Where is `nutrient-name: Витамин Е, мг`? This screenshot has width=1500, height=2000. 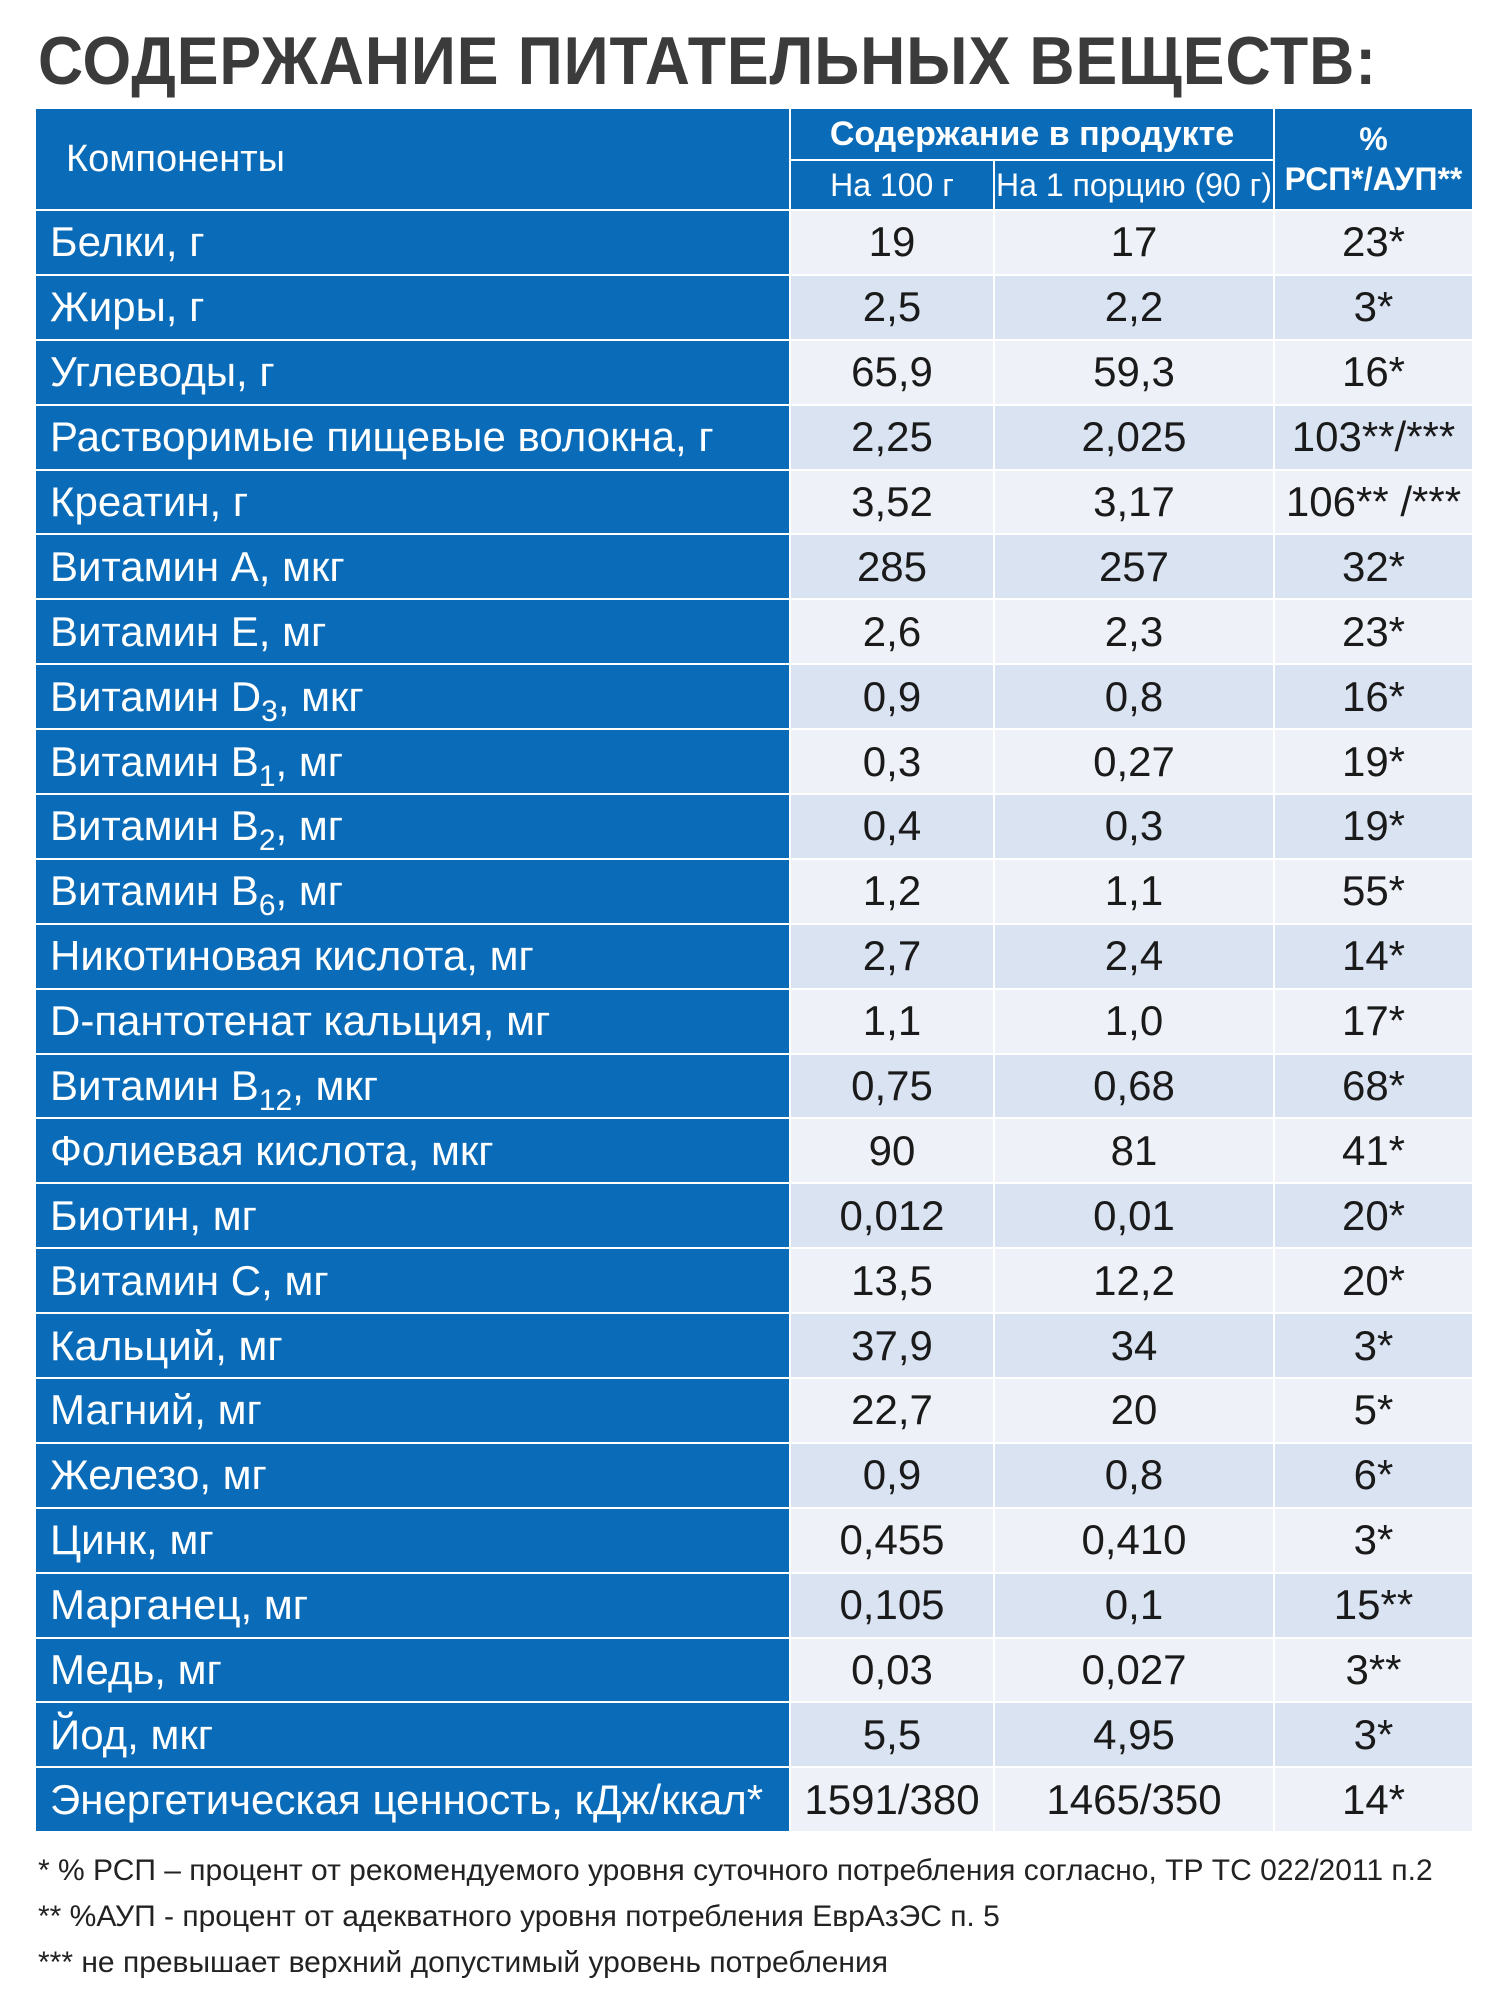 nutrient-name: Витамин Е, мг is located at coordinates (412, 632).